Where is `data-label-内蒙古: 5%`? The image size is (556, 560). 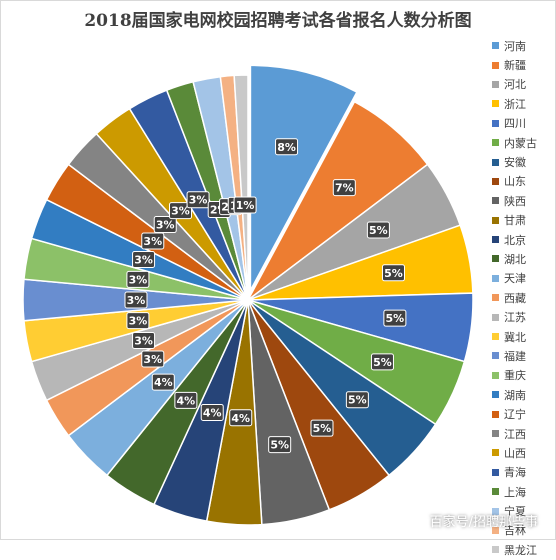
data-label-内蒙古: 5% is located at coordinates (382, 362).